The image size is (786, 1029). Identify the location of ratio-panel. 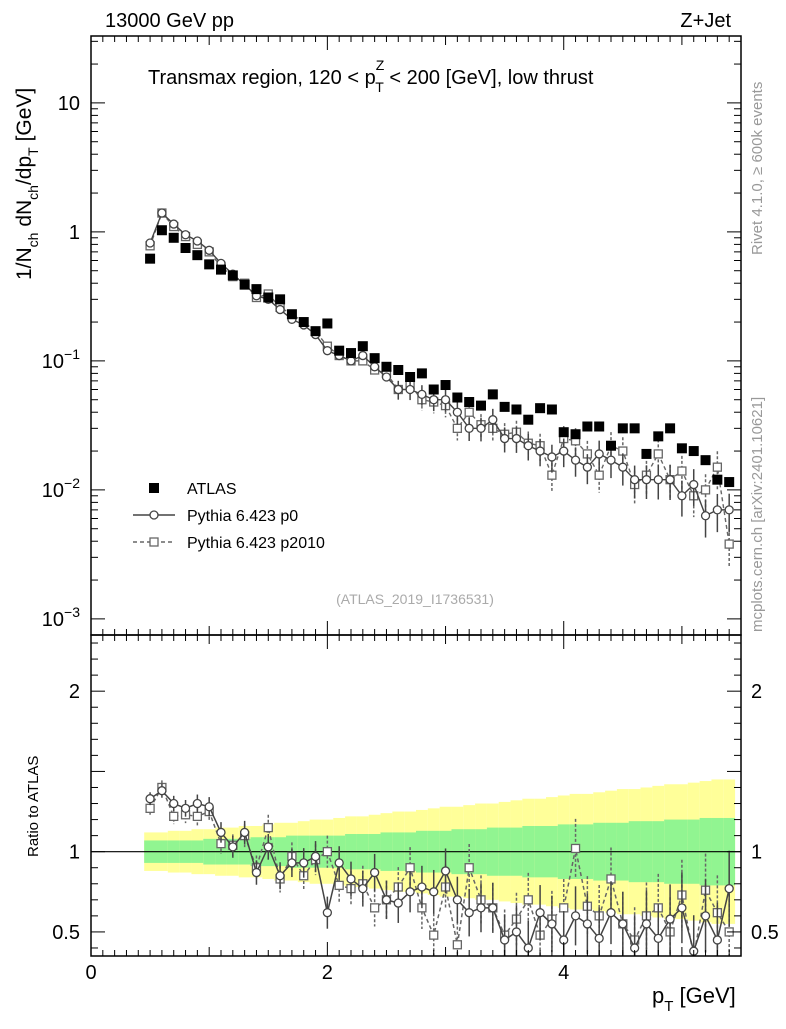
(416, 868).